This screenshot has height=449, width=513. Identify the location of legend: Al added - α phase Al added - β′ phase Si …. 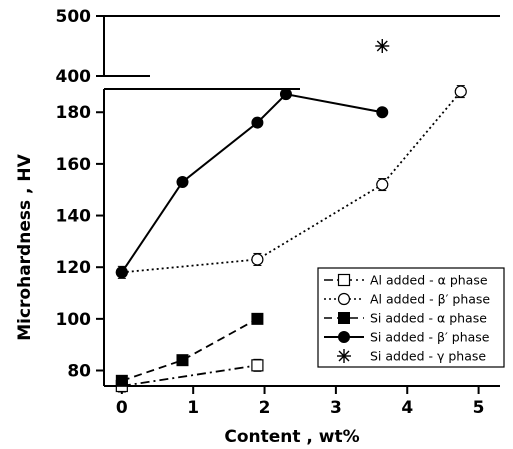
(411, 317).